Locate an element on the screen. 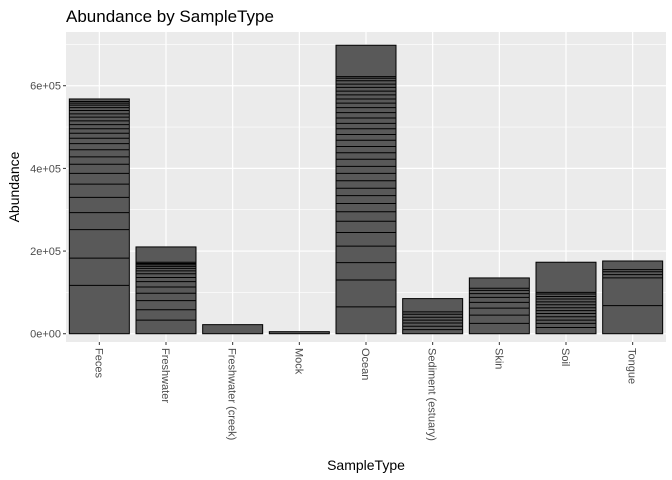 Image resolution: width=672 pixels, height=480 pixels. bar-ocean is located at coordinates (366, 189).